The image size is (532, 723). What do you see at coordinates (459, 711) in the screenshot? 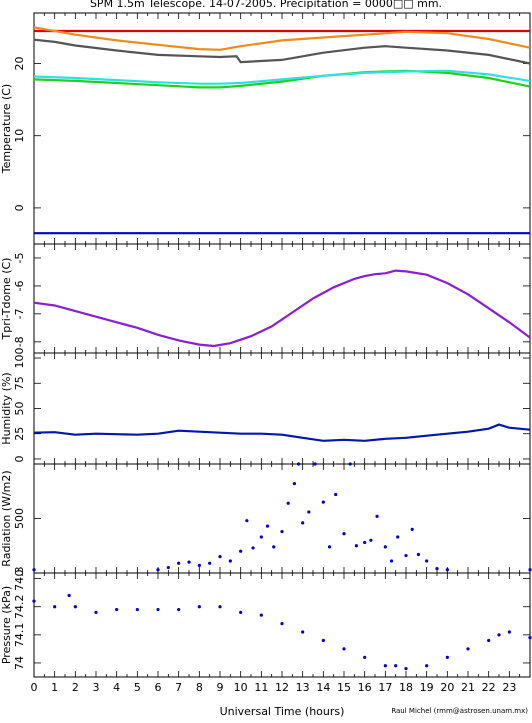
I see `credit-text: Raul Michel (rmm@astrosen.unam.mx)` at bounding box center [459, 711].